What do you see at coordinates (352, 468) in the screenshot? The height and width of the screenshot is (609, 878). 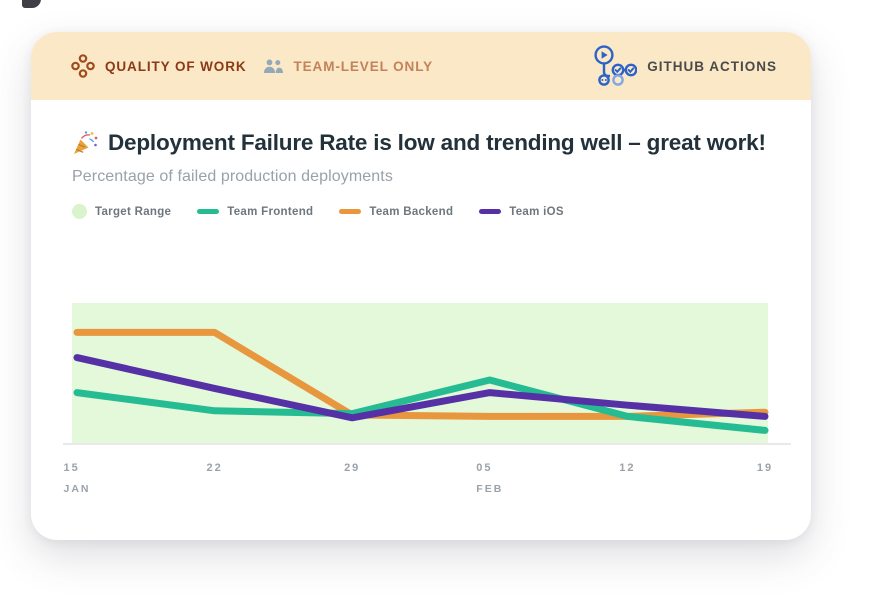 I see `x-tick-day: 29` at bounding box center [352, 468].